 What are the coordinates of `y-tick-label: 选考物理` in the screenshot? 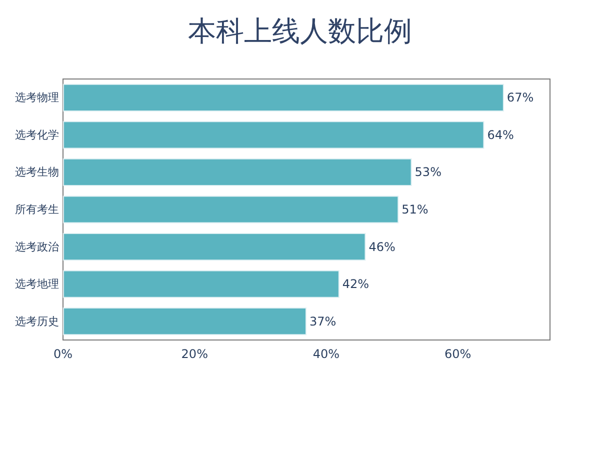 It's located at (37, 97).